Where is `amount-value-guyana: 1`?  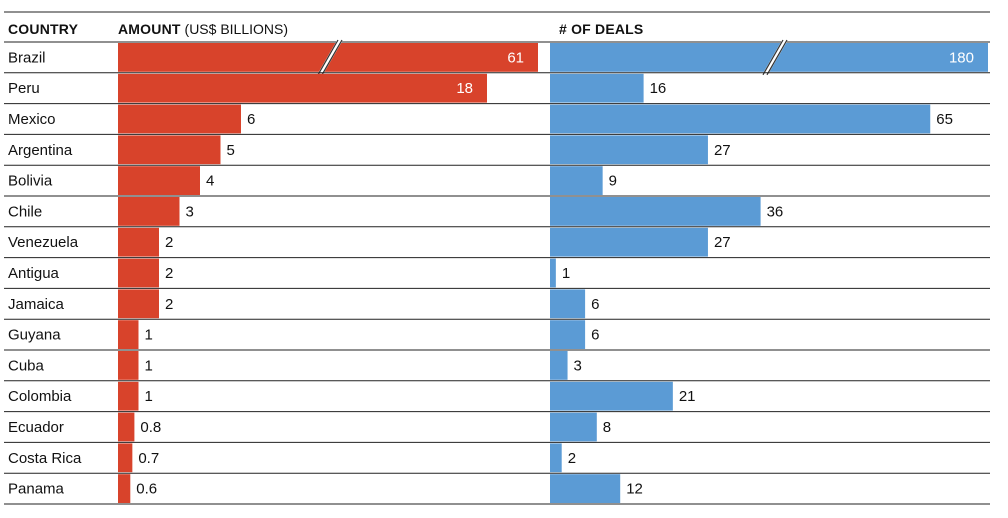 amount-value-guyana: 1 is located at coordinates (149, 335).